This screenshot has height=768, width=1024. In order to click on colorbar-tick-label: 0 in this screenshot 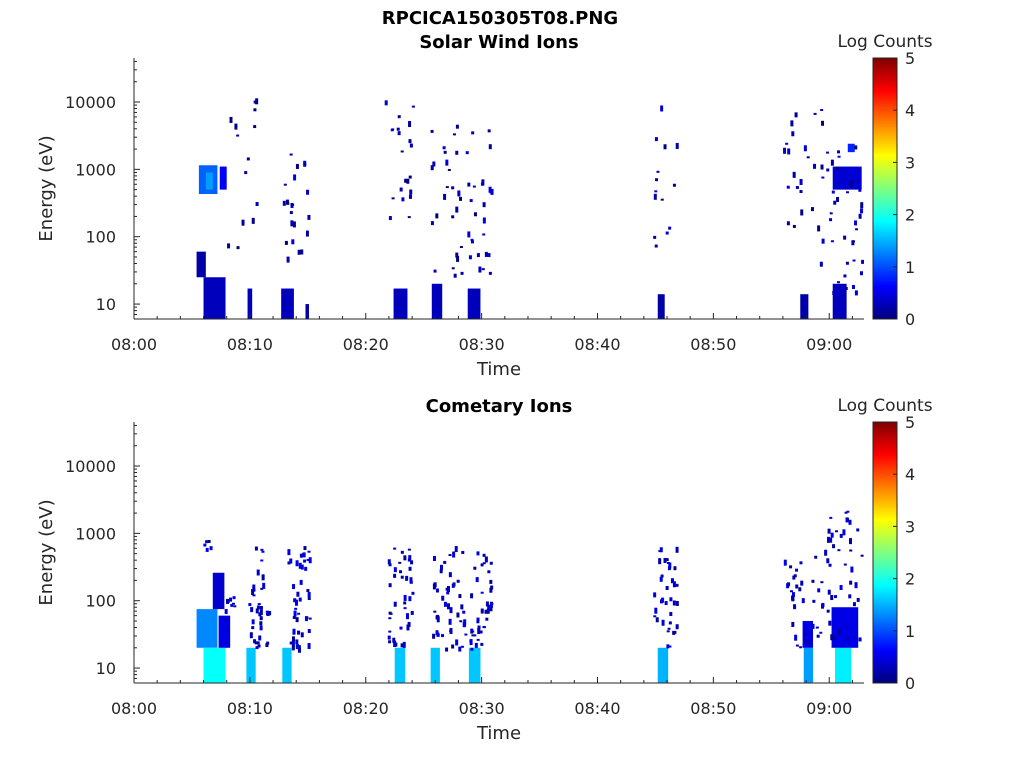, I will do `click(910, 683)`.